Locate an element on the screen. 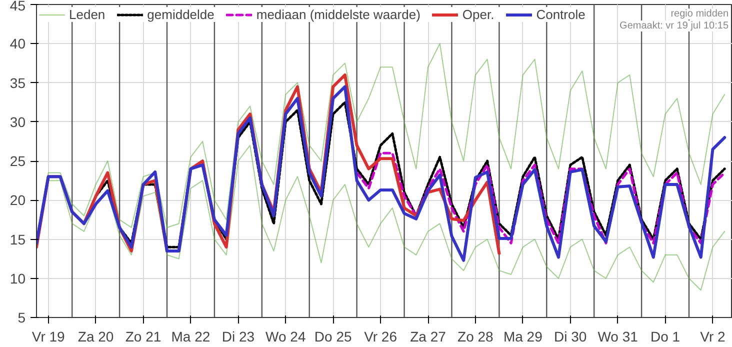 This screenshot has height=347, width=732. legend-label: Oper. is located at coordinates (478, 14).